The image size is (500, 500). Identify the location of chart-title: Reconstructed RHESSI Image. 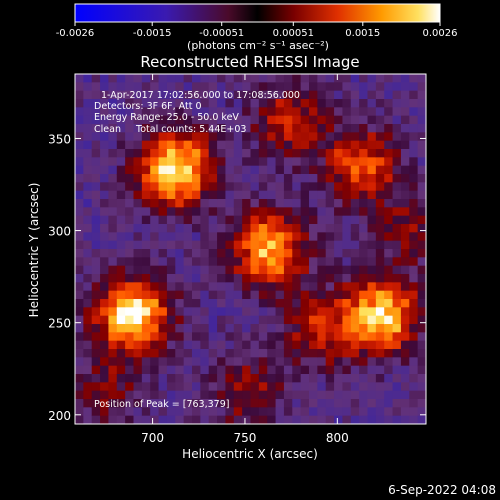
(249, 62).